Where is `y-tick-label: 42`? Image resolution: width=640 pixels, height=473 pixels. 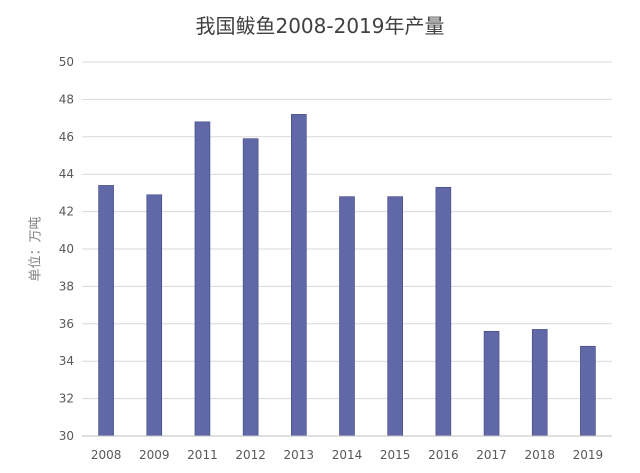
y-tick-label: 42 is located at coordinates (66, 212).